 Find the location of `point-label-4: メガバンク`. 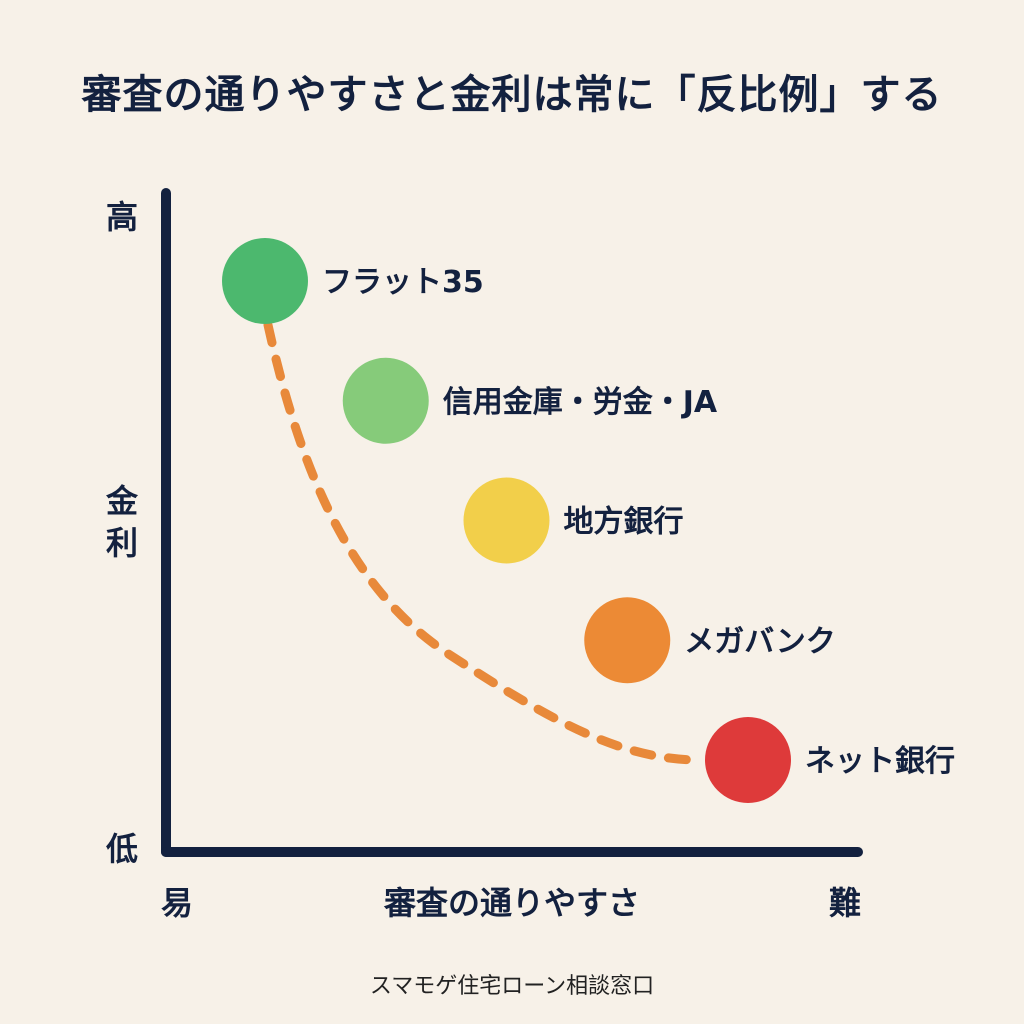

point-label-4: メガバンク is located at coordinates (760, 641).